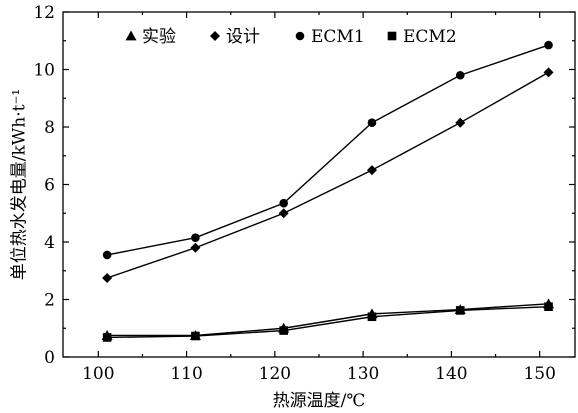  I want to click on y-tick-label: 4, so click(49, 243).